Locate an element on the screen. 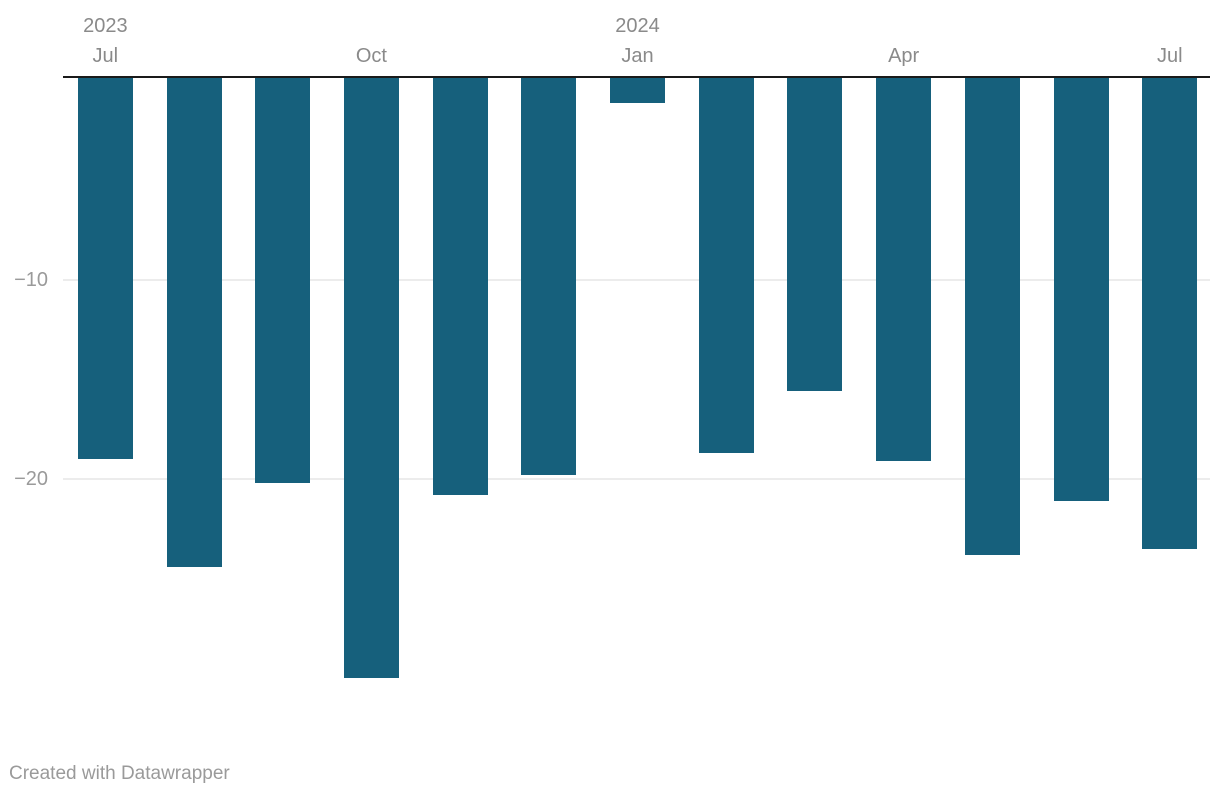 Image resolution: width=1220 pixels, height=800 pixels. x-tick-month: Oct is located at coordinates (371, 56).